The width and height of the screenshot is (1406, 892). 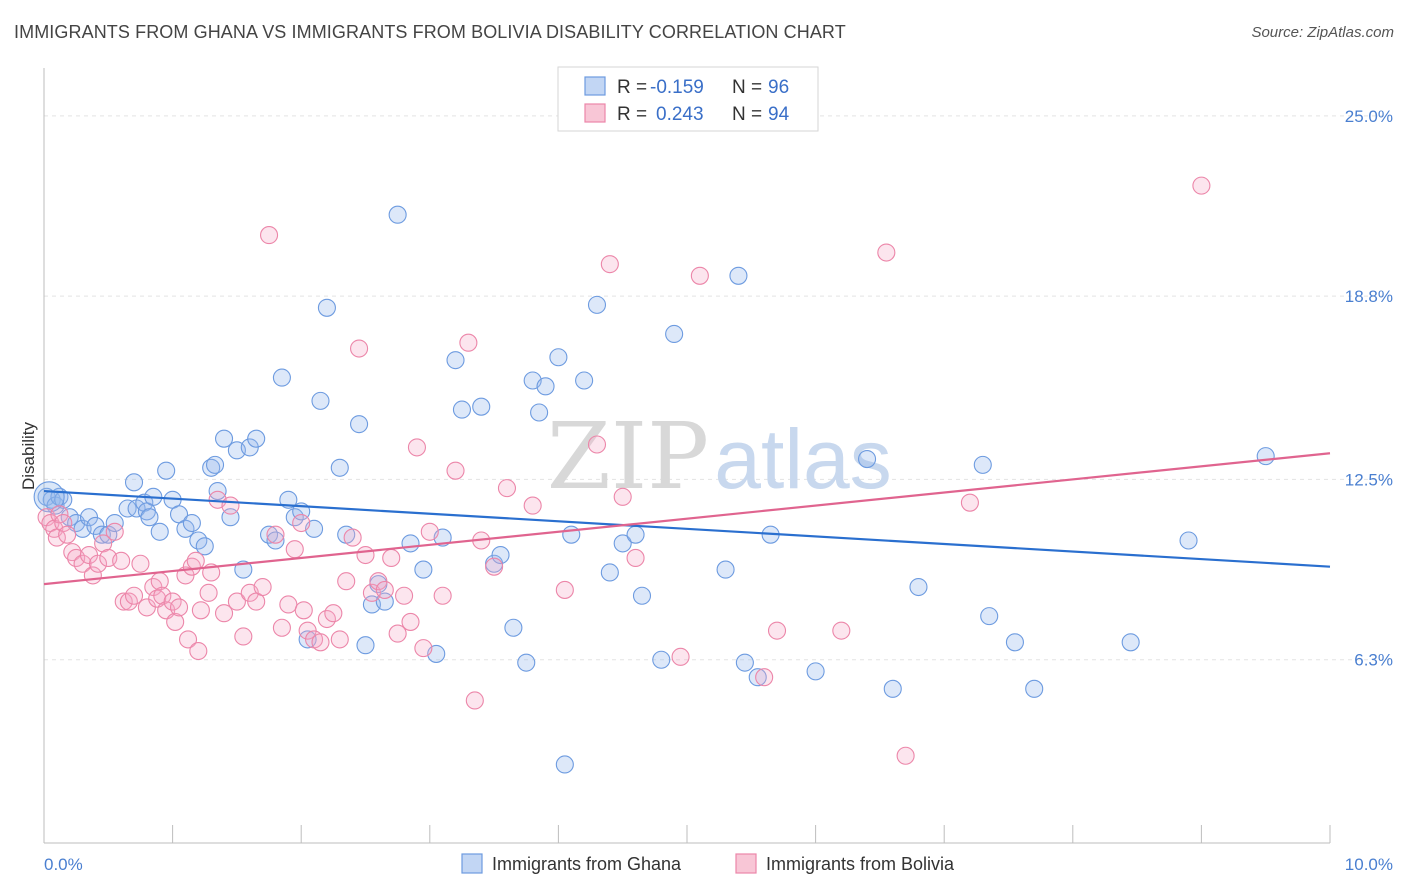 What do you see at coordinates (632, 87) in the screenshot?
I see `legend-r-label-ghana: R =` at bounding box center [632, 87].